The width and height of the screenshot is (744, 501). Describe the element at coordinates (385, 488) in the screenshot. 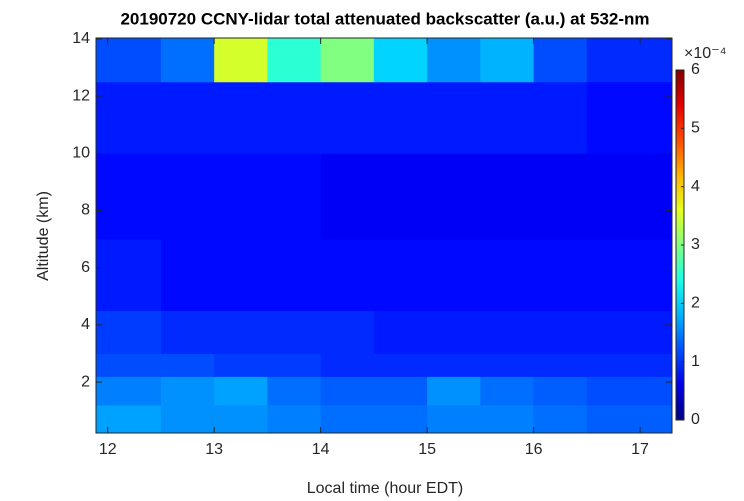

I see `x-axis-label: Local time (hour EDT)` at that location.